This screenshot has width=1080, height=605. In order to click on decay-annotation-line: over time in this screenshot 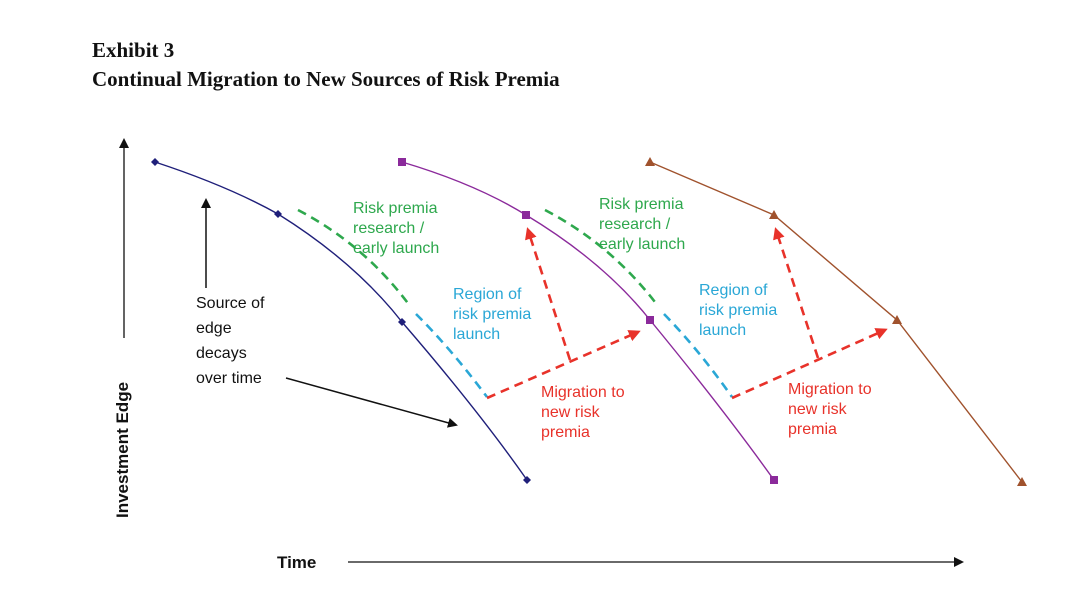, I will do `click(229, 378)`.